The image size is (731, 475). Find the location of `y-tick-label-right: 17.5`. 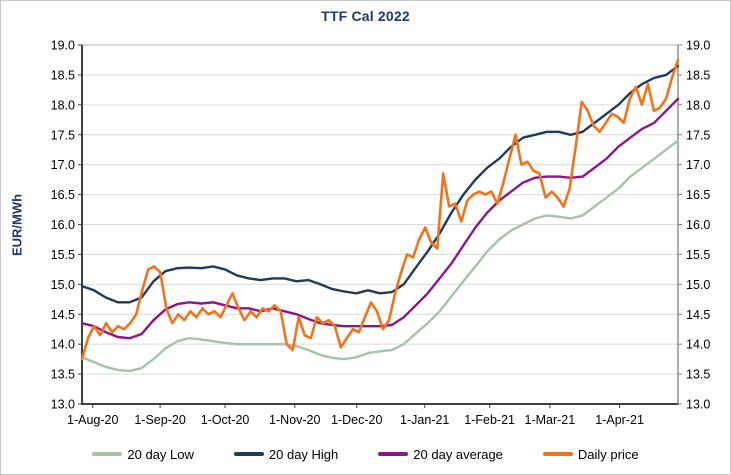

y-tick-label-right: 17.5 is located at coordinates (698, 135).